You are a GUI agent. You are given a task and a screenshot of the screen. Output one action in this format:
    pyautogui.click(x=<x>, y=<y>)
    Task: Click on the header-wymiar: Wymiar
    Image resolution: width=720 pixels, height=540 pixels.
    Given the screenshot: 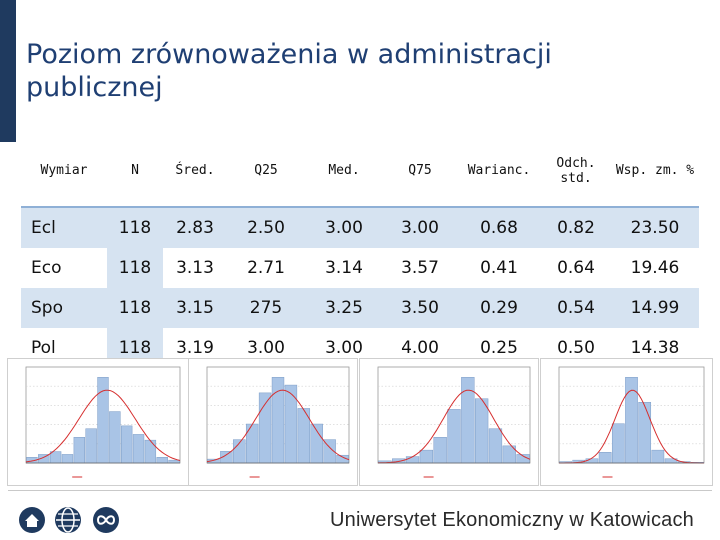 What is the action you would take?
    pyautogui.click(x=64, y=170)
    